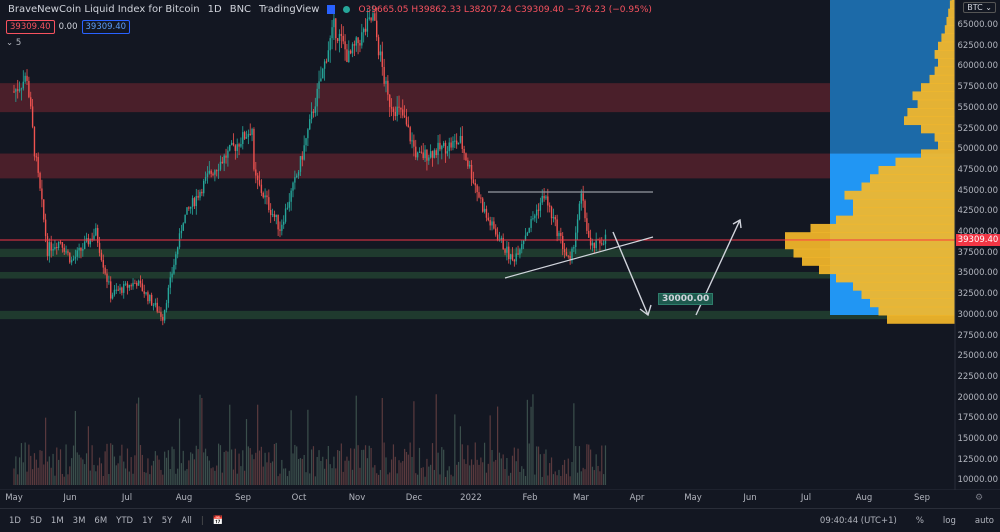 This screenshot has width=1000, height=532. What do you see at coordinates (125, 520) in the screenshot?
I see `range-button-ytd: YTD` at bounding box center [125, 520].